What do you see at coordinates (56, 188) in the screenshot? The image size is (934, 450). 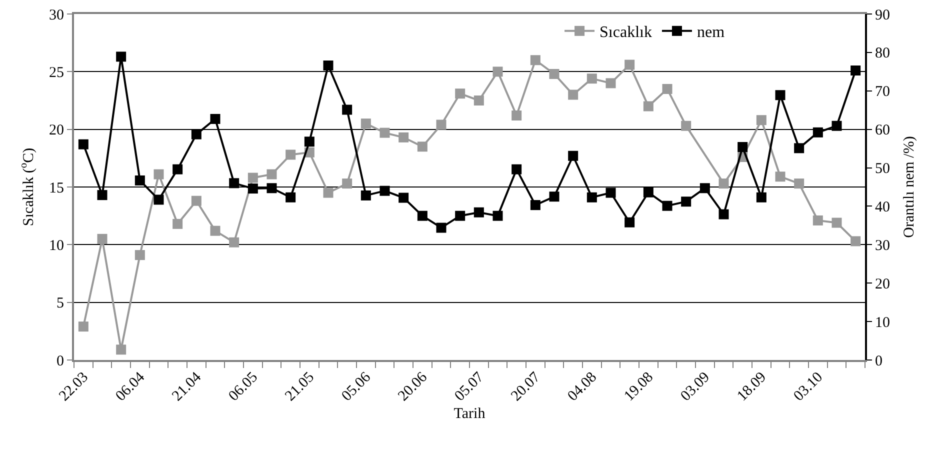 I see `y-tick-label: 15` at bounding box center [56, 188].